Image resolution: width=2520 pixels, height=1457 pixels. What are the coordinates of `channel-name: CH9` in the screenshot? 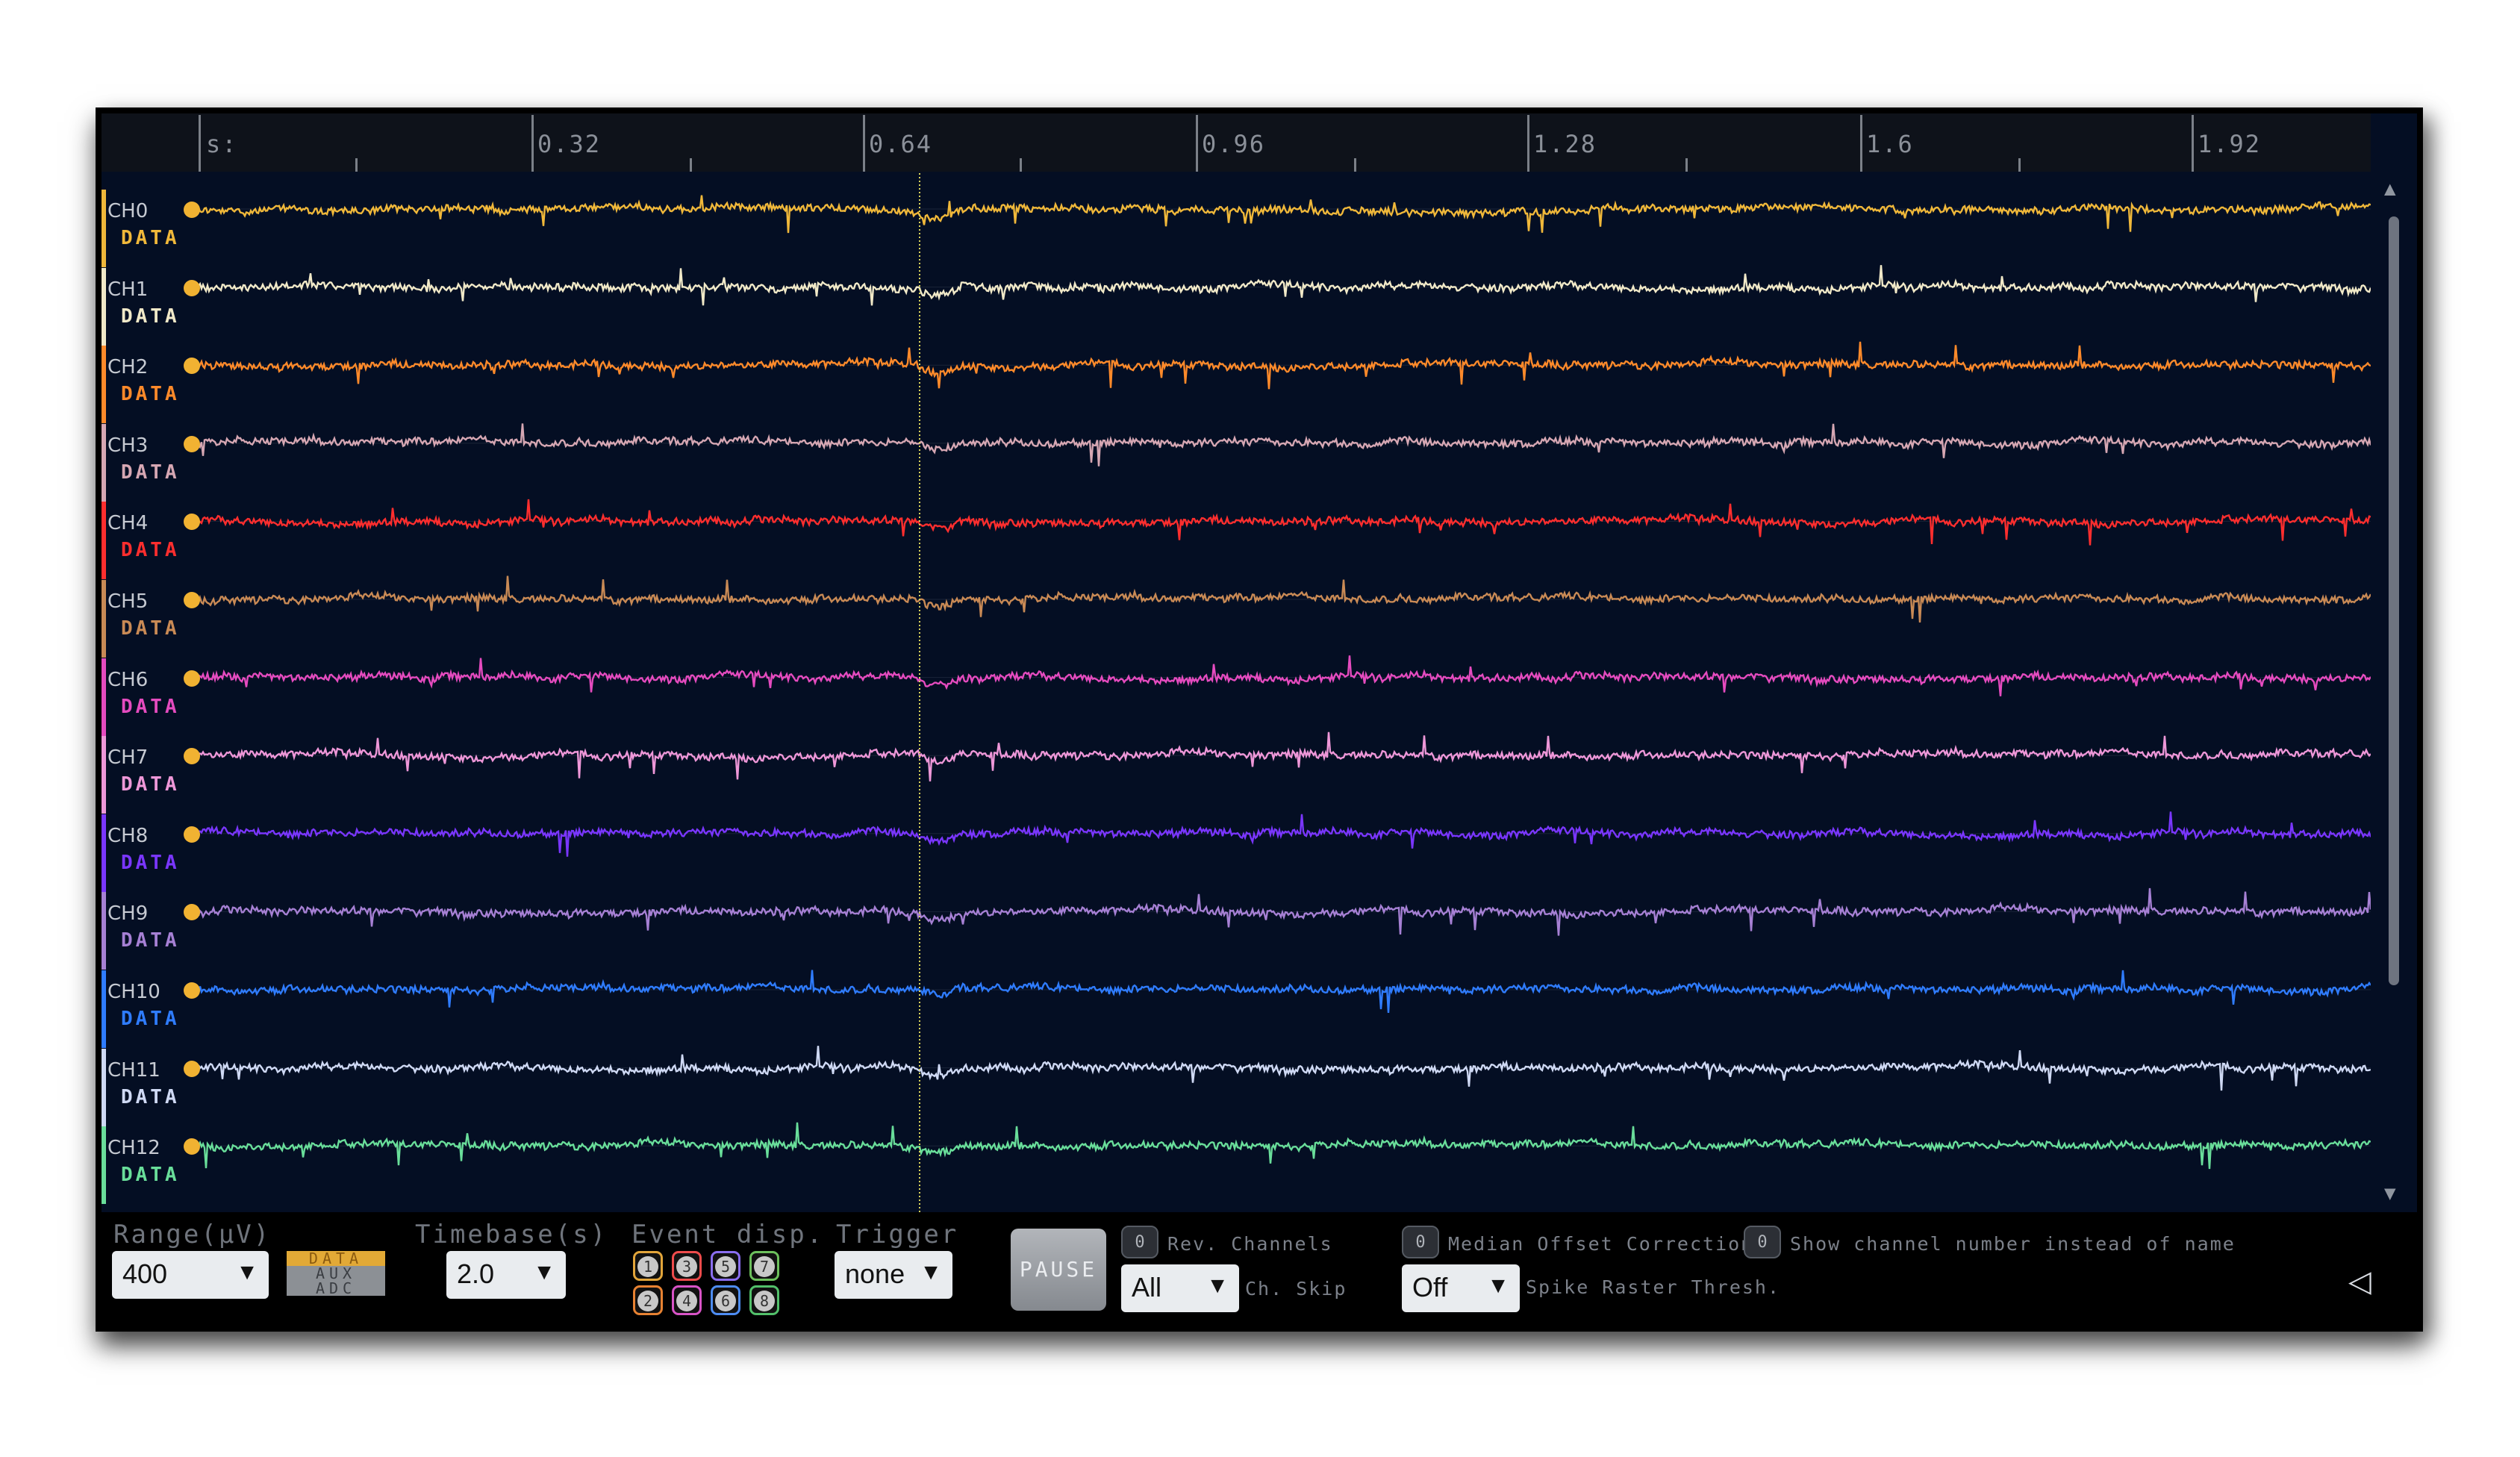 It's located at (128, 914).